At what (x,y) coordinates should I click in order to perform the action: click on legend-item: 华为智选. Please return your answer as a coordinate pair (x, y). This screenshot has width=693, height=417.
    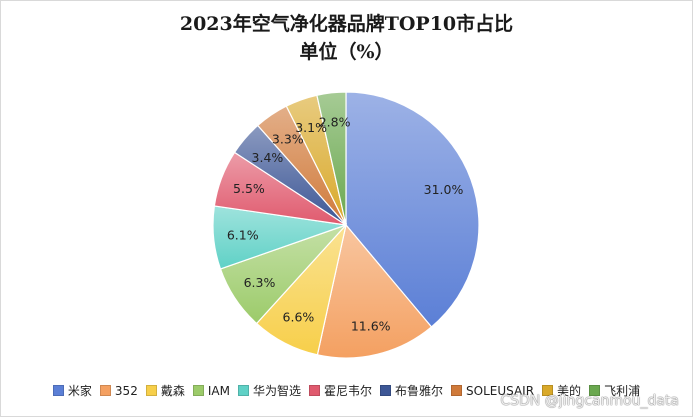
    Looking at the image, I should click on (269, 390).